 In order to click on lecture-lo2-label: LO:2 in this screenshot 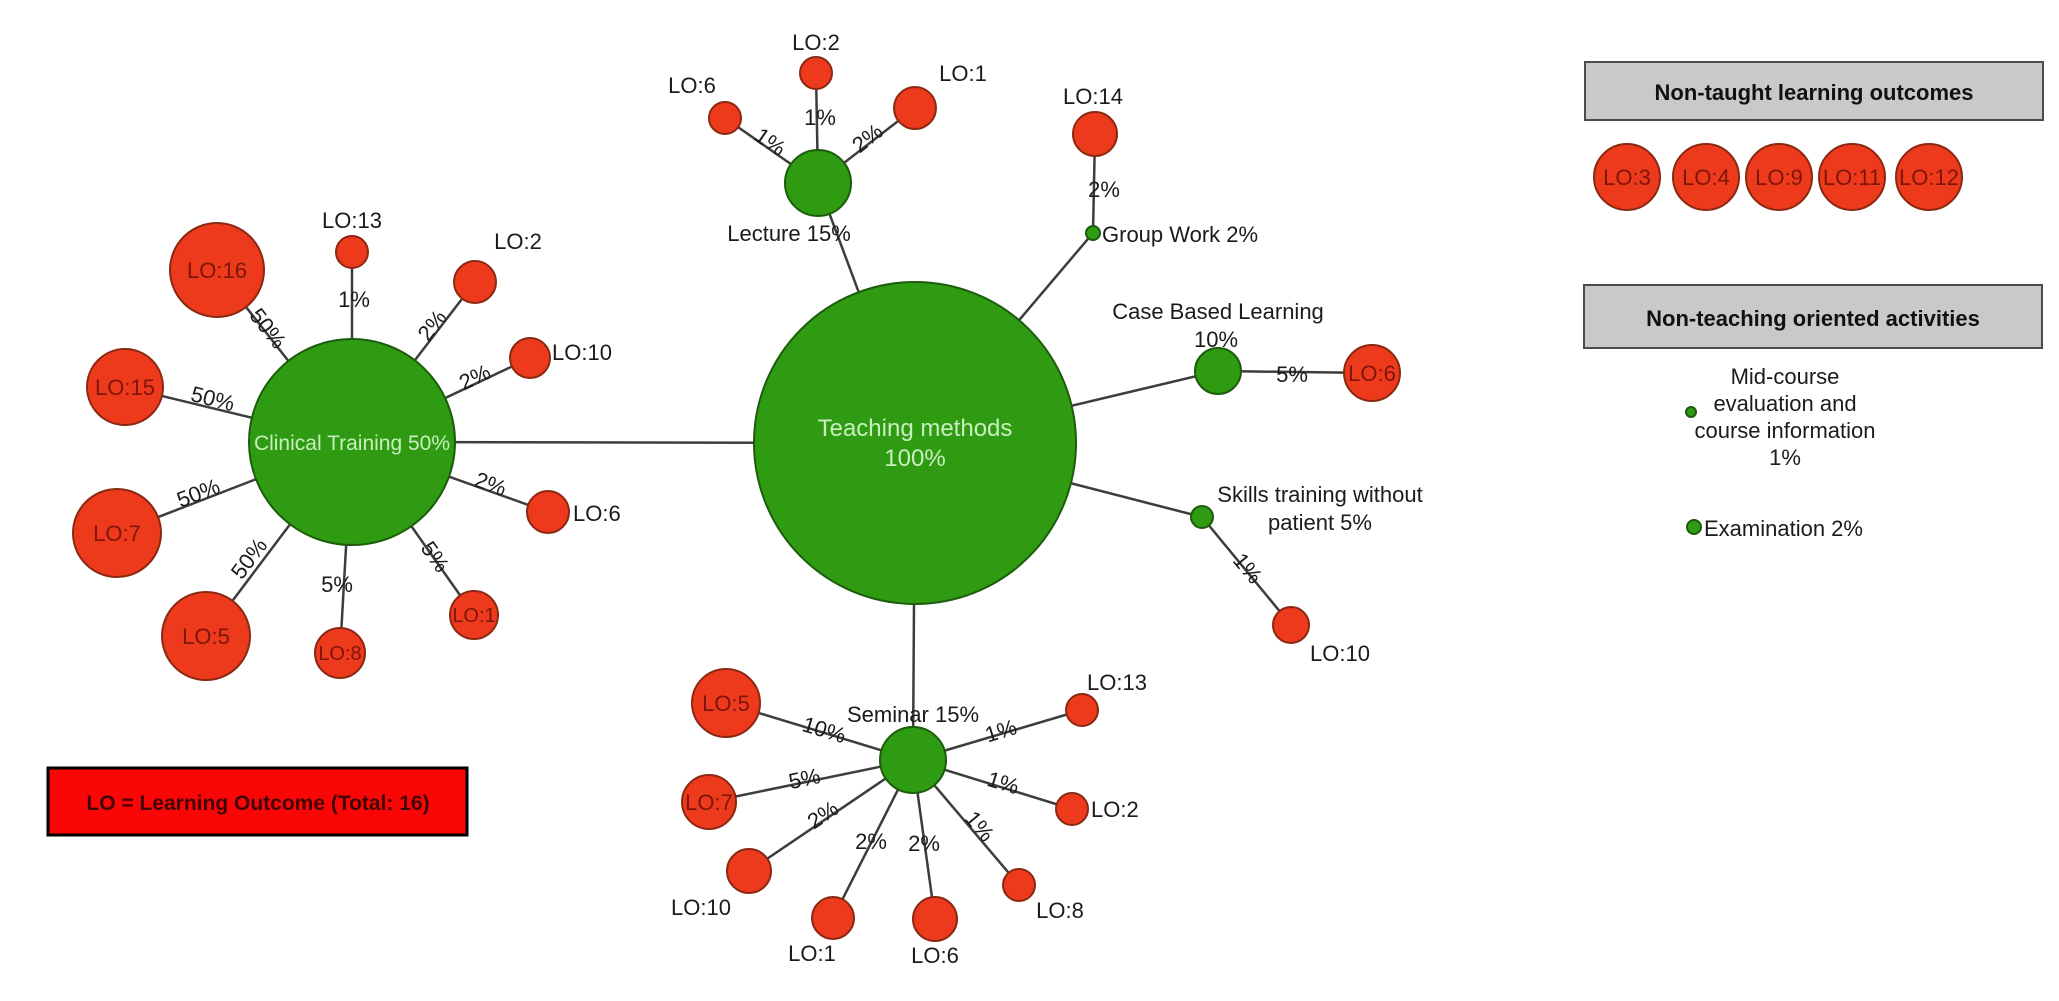, I will do `click(816, 42)`.